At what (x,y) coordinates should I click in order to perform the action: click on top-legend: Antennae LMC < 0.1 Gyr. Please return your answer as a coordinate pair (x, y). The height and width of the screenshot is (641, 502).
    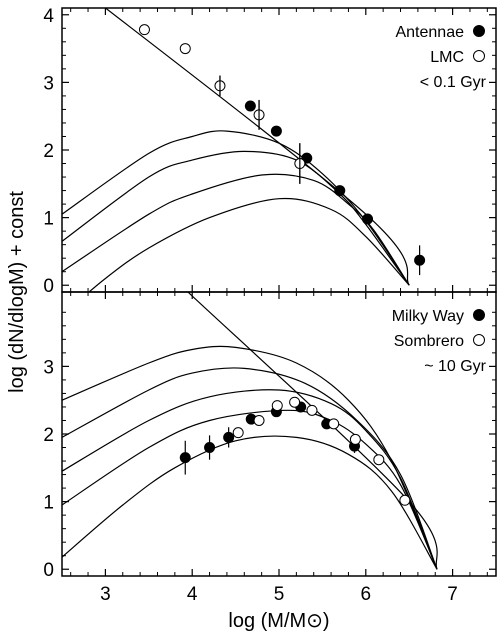
    Looking at the image, I should click on (440, 57).